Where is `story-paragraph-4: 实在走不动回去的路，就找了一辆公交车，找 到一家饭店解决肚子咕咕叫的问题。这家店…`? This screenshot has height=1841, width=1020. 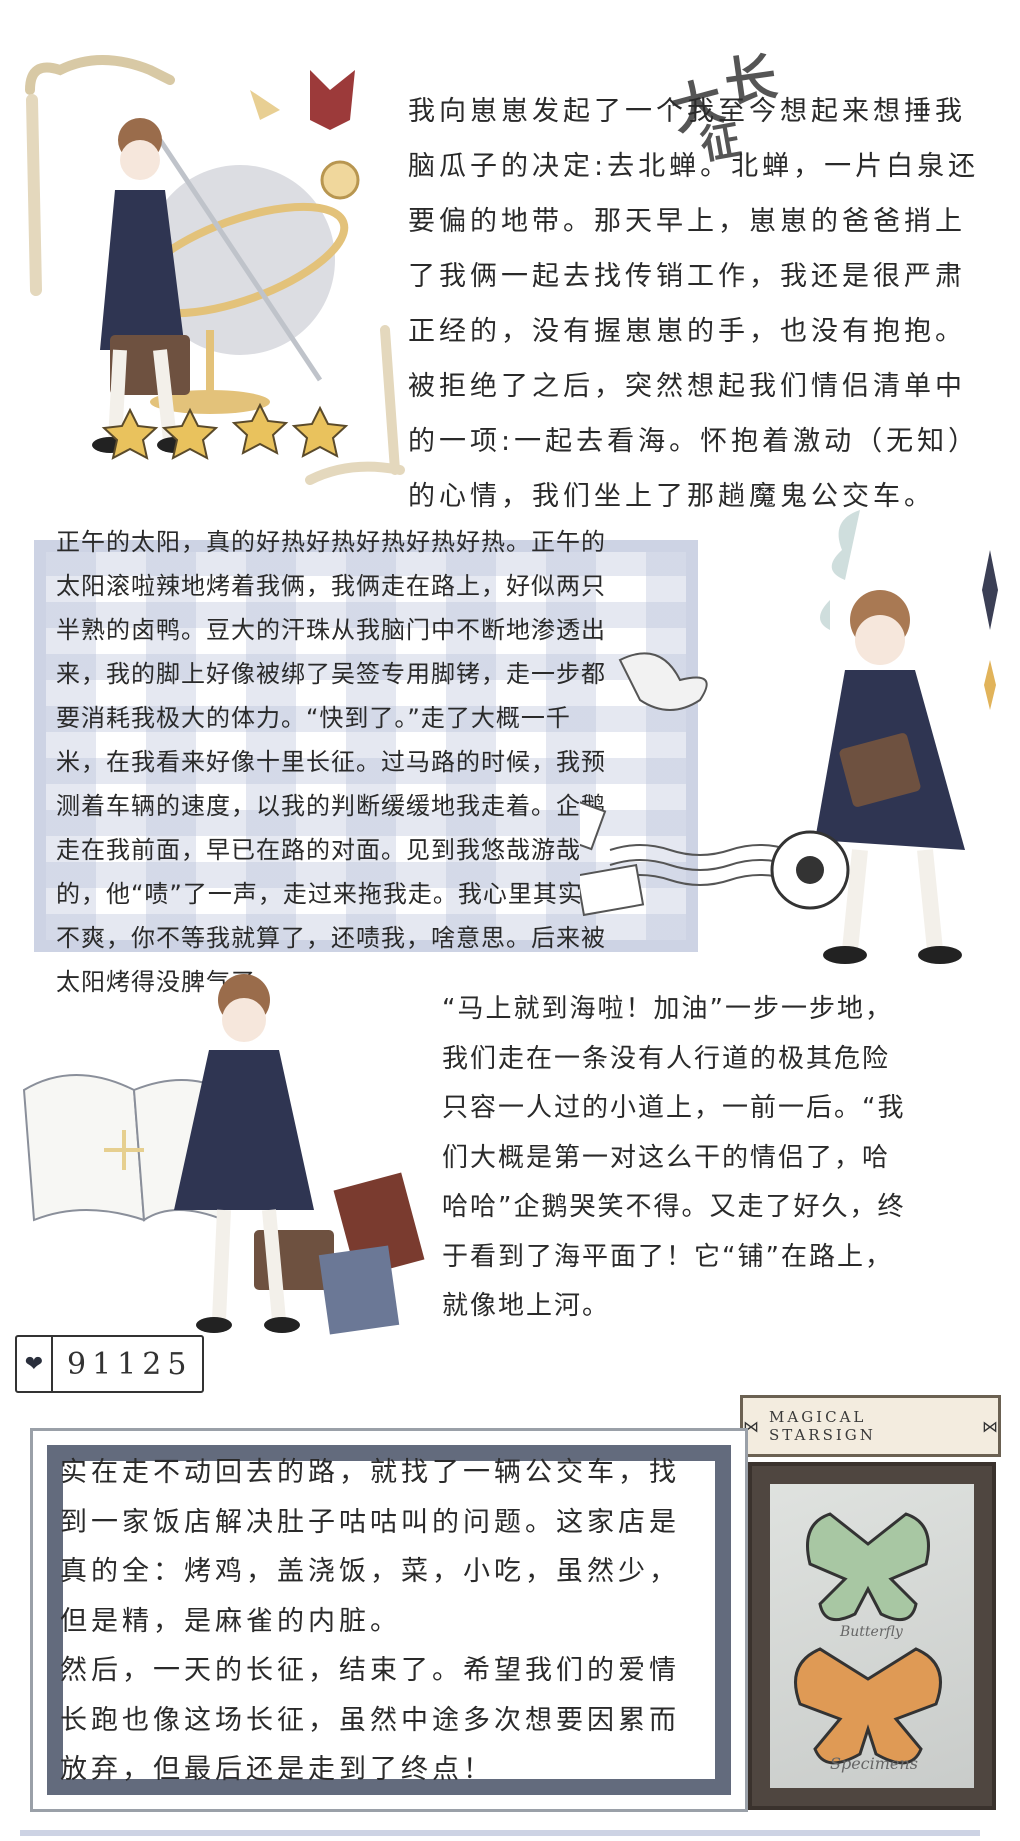
story-paragraph-4: 实在走不动回去的路，就找了一辆公交车，找 到一家饭店解决肚子咕咕叫的问题。这家店… is located at coordinates (390, 1621).